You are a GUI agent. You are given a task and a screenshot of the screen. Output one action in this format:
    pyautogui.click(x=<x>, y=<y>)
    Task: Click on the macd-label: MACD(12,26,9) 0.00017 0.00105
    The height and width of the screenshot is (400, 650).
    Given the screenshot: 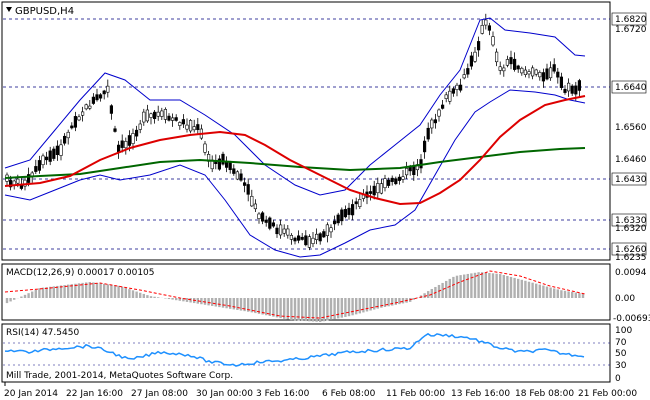 What is the action you would take?
    pyautogui.click(x=80, y=273)
    